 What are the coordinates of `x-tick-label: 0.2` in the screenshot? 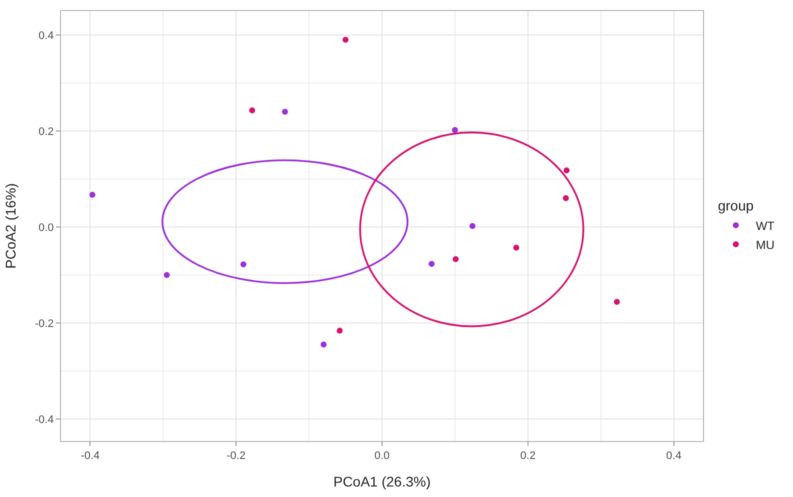 It's located at (528, 456).